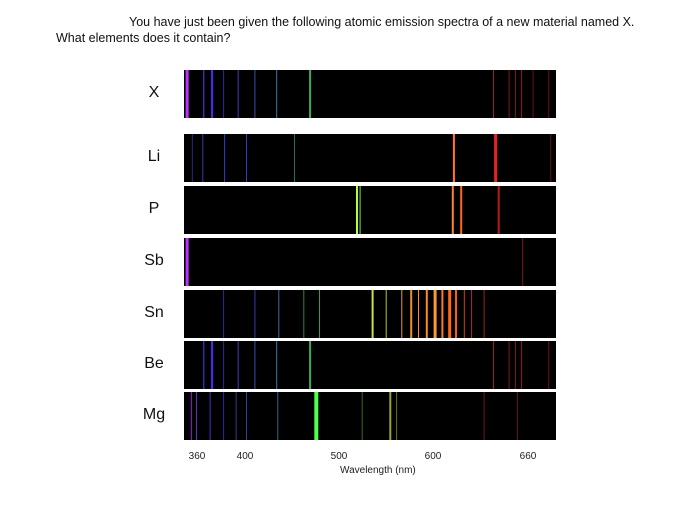 The height and width of the screenshot is (522, 700). What do you see at coordinates (154, 312) in the screenshot?
I see `element-label-sn: Sn` at bounding box center [154, 312].